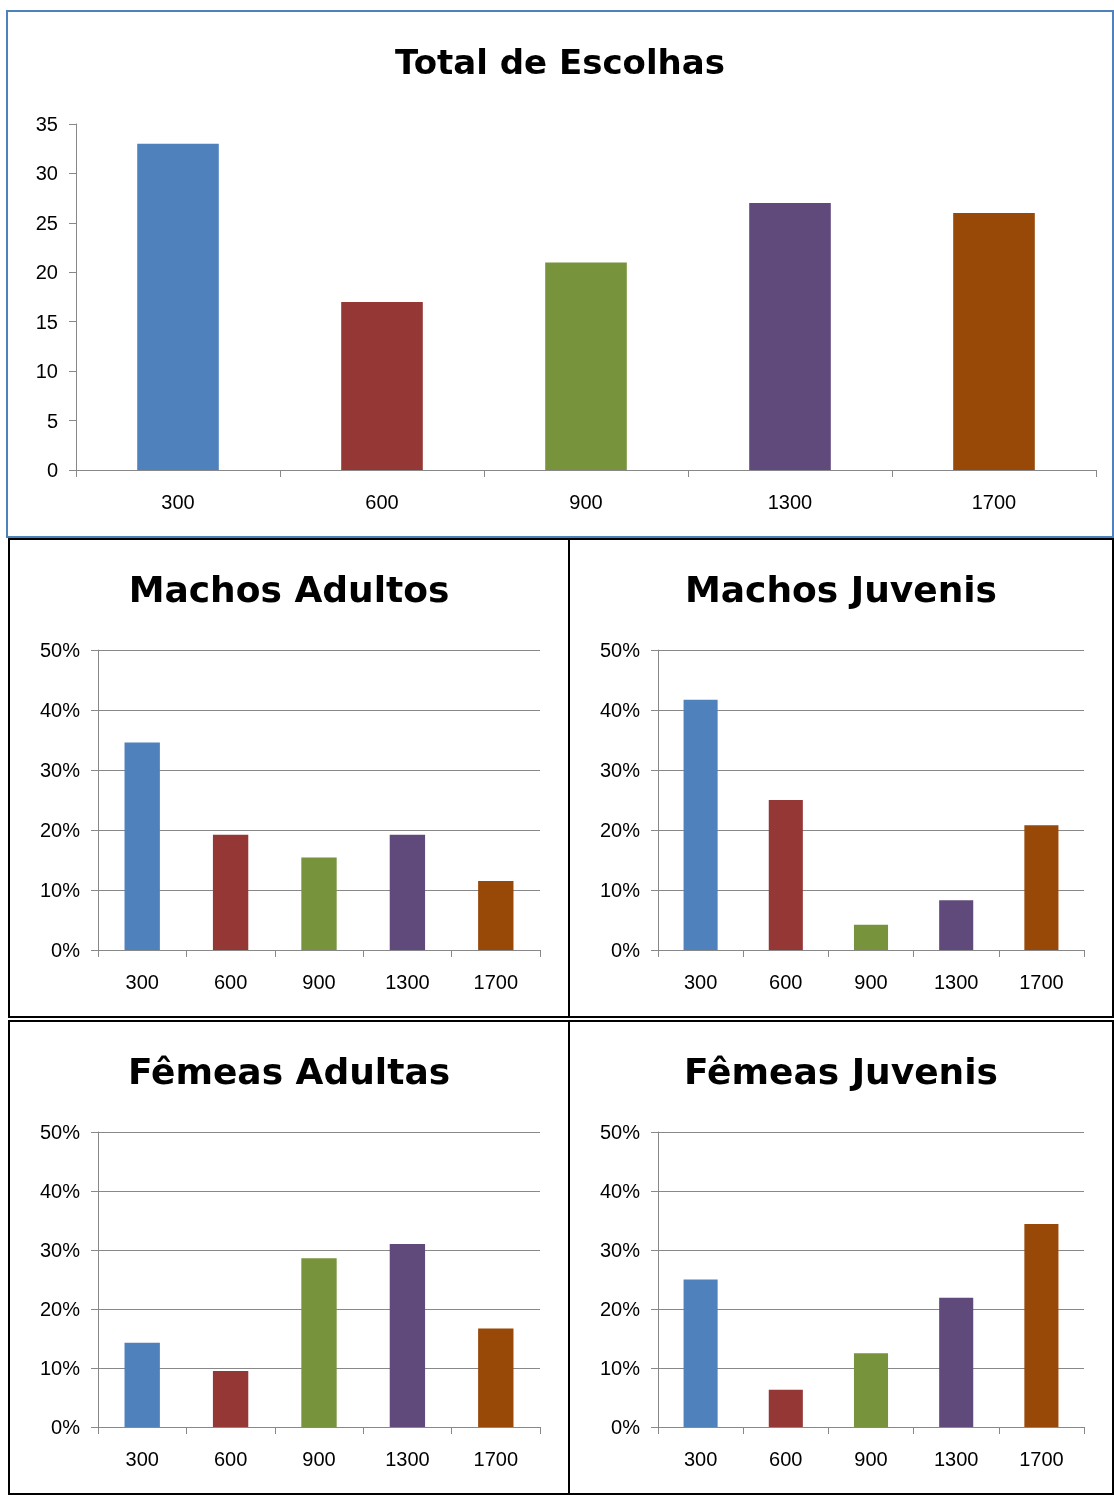  I want to click on y-tick-label: 10, so click(46, 371).